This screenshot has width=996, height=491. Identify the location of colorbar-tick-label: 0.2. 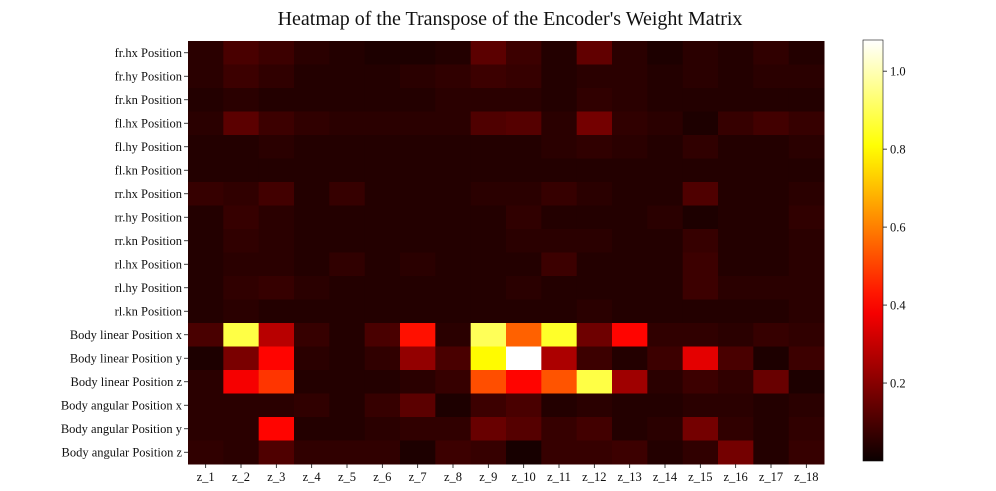
(898, 383).